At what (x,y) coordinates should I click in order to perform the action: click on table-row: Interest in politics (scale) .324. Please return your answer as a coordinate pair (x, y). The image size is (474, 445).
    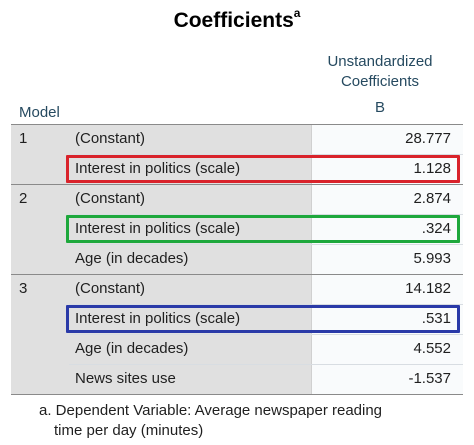
    Looking at the image, I should click on (237, 229).